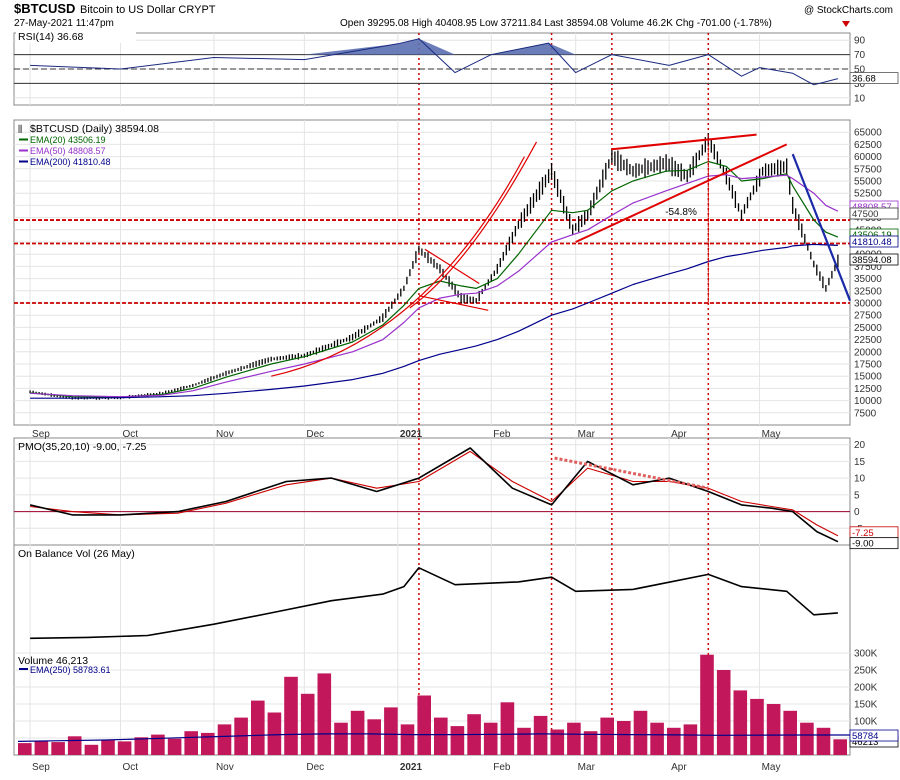  I want to click on pmo-last-tag-box, so click(874, 543).